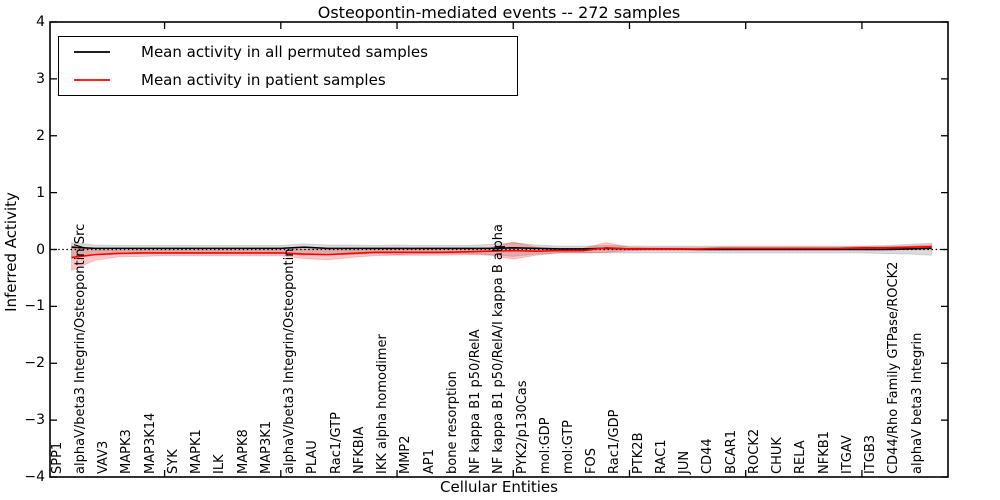 The width and height of the screenshot is (1000, 500). What do you see at coordinates (266, 447) in the screenshot?
I see `x-tick-label: MAP3K1` at bounding box center [266, 447].